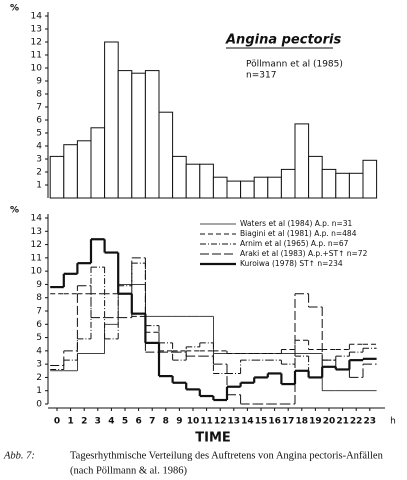 The width and height of the screenshot is (407, 480). What do you see at coordinates (152, 422) in the screenshot?
I see `x-tick-label: 7` at bounding box center [152, 422].